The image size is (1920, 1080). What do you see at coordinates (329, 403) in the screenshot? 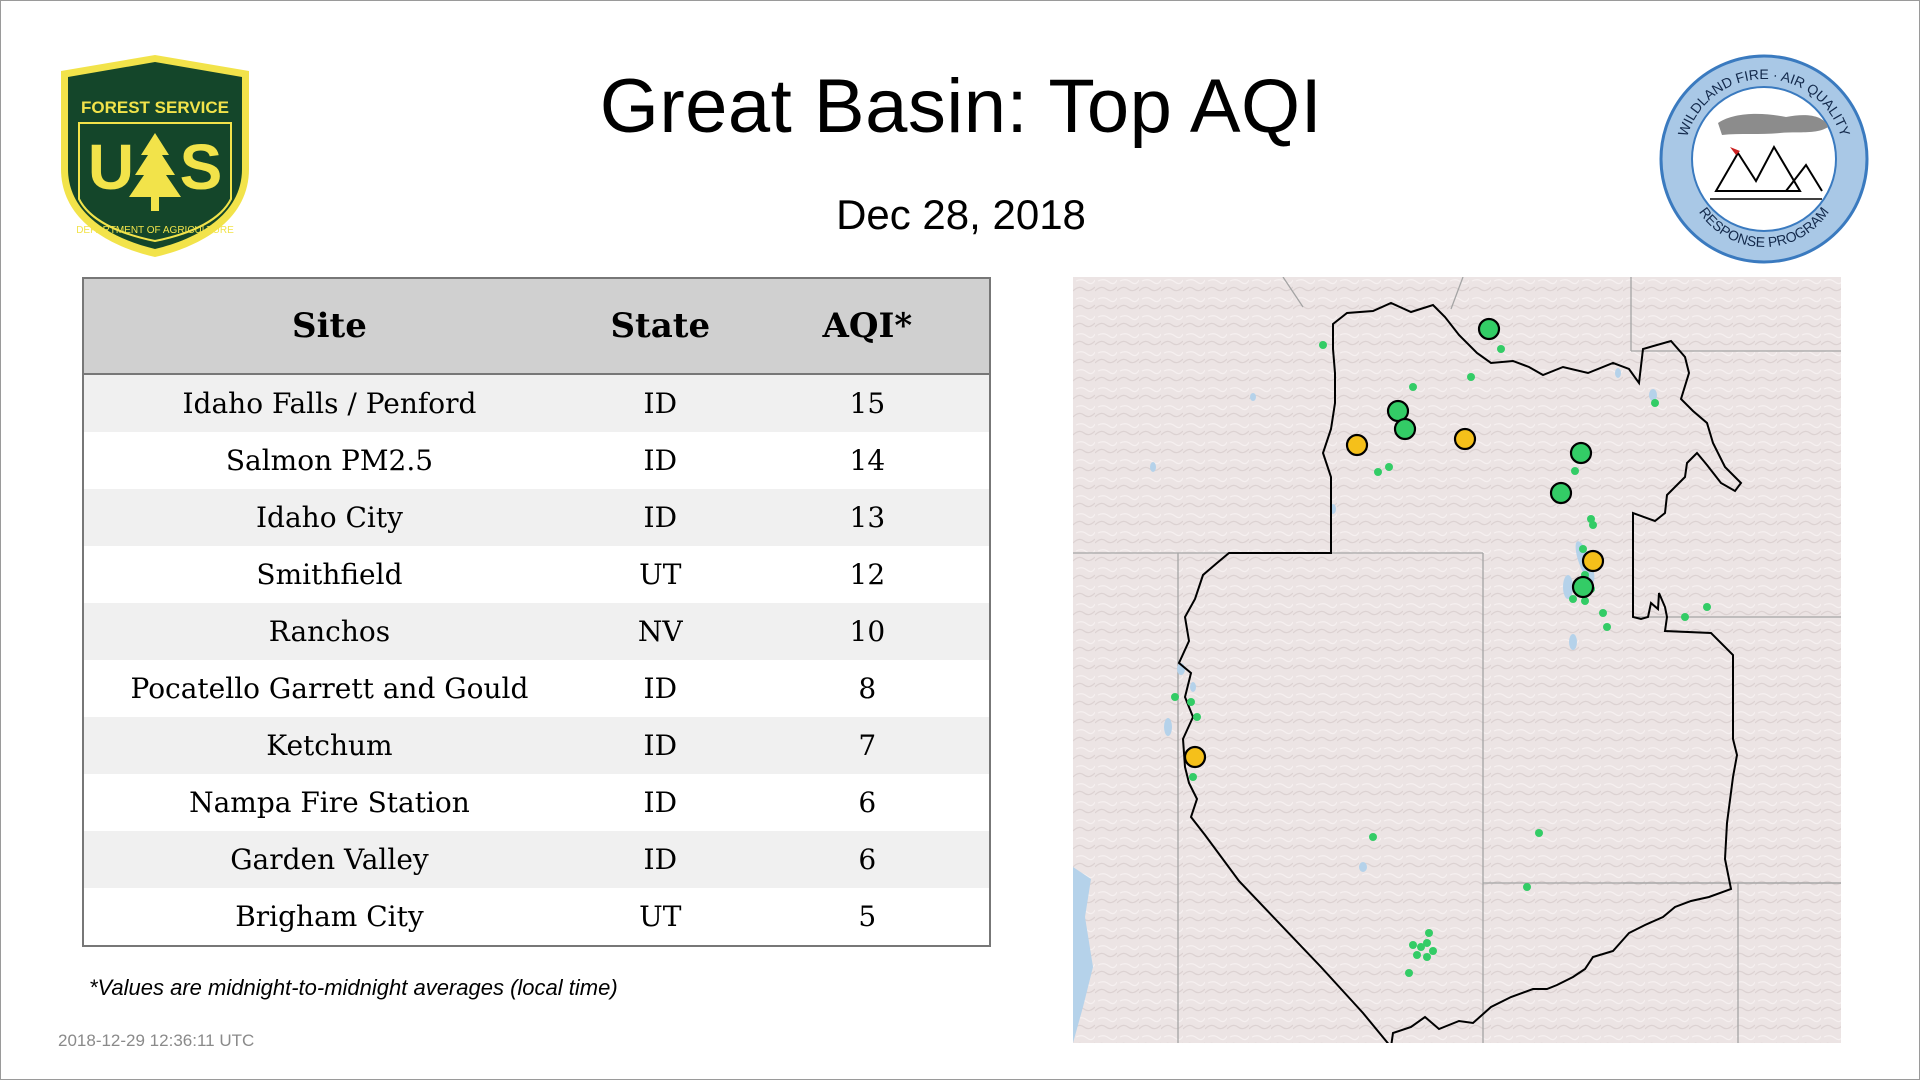
I see `site-cell: Idaho Falls / Penford` at bounding box center [329, 403].